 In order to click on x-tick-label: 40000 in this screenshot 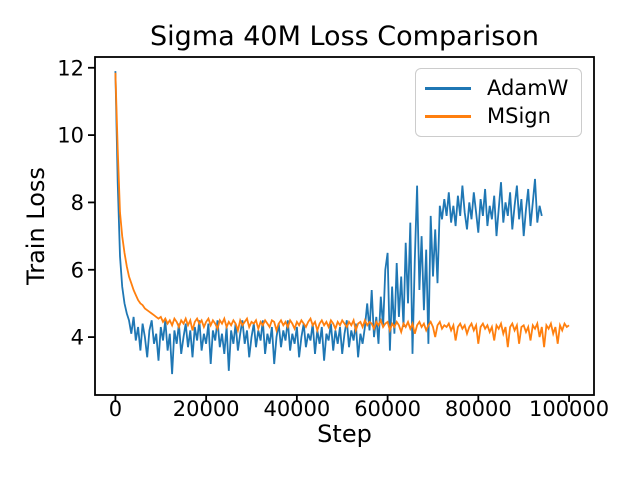, I will do `click(296, 409)`.